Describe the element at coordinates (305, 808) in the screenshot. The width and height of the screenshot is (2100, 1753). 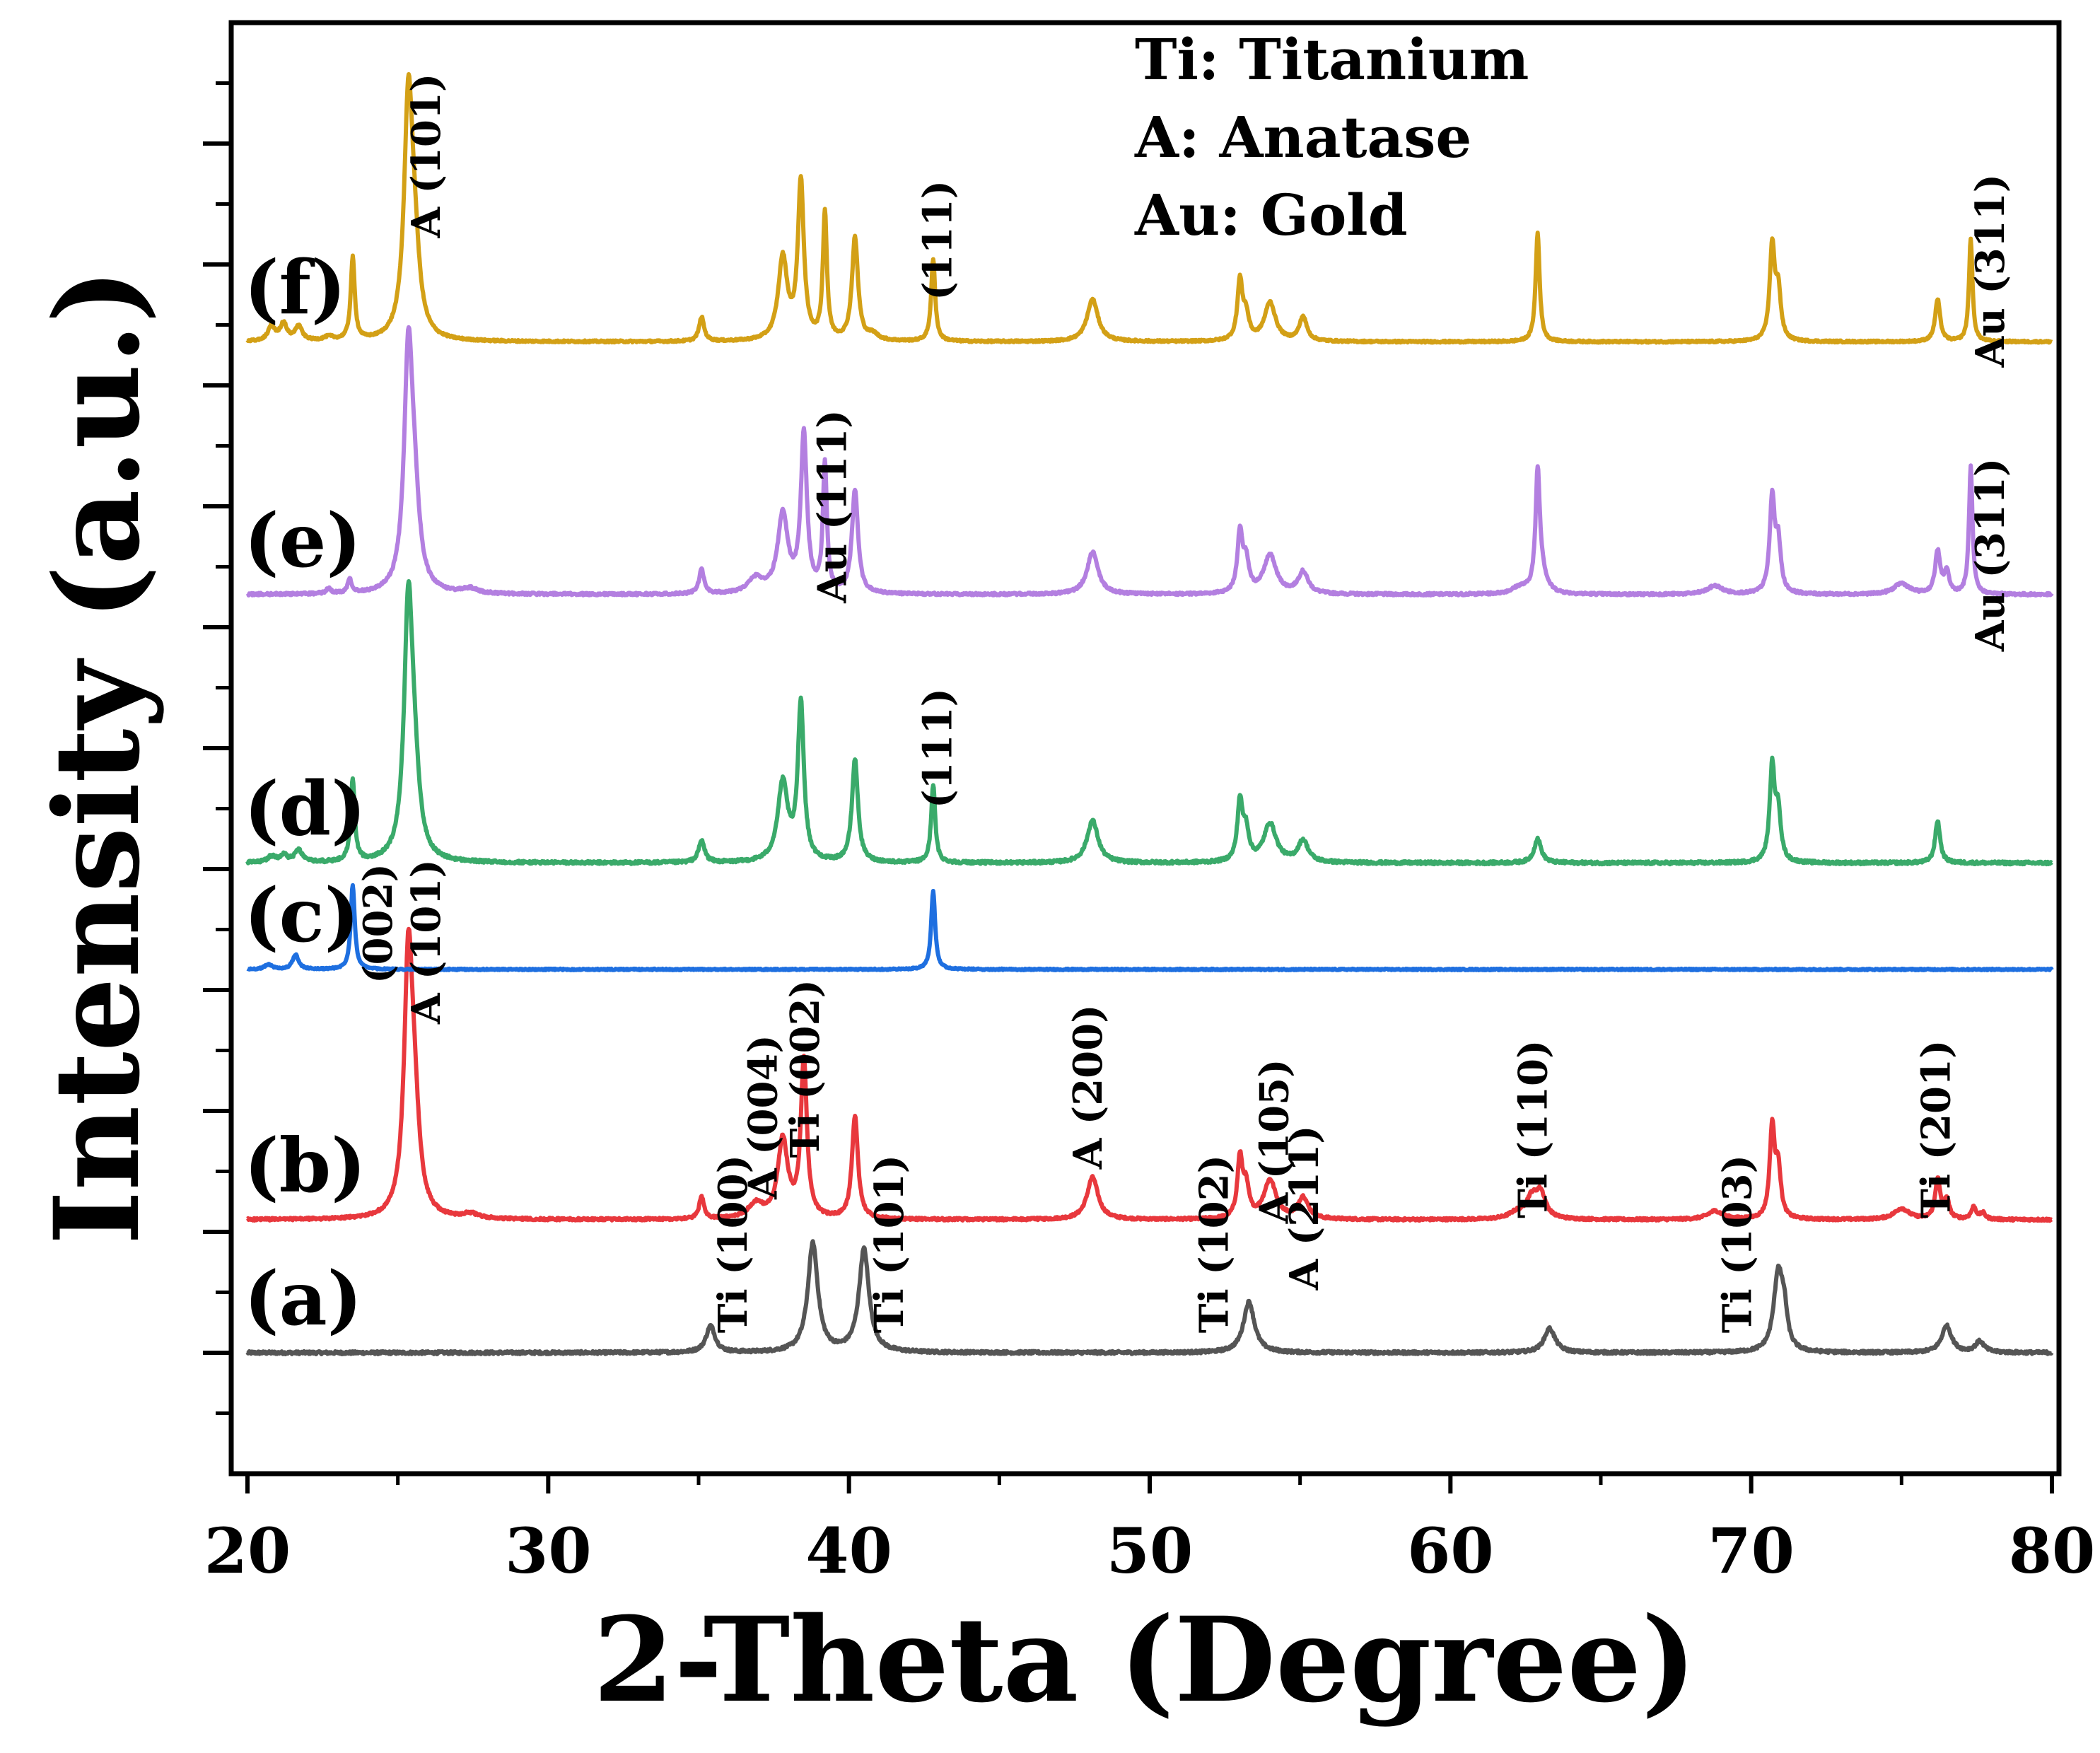
I see `series-label: (d)` at that location.